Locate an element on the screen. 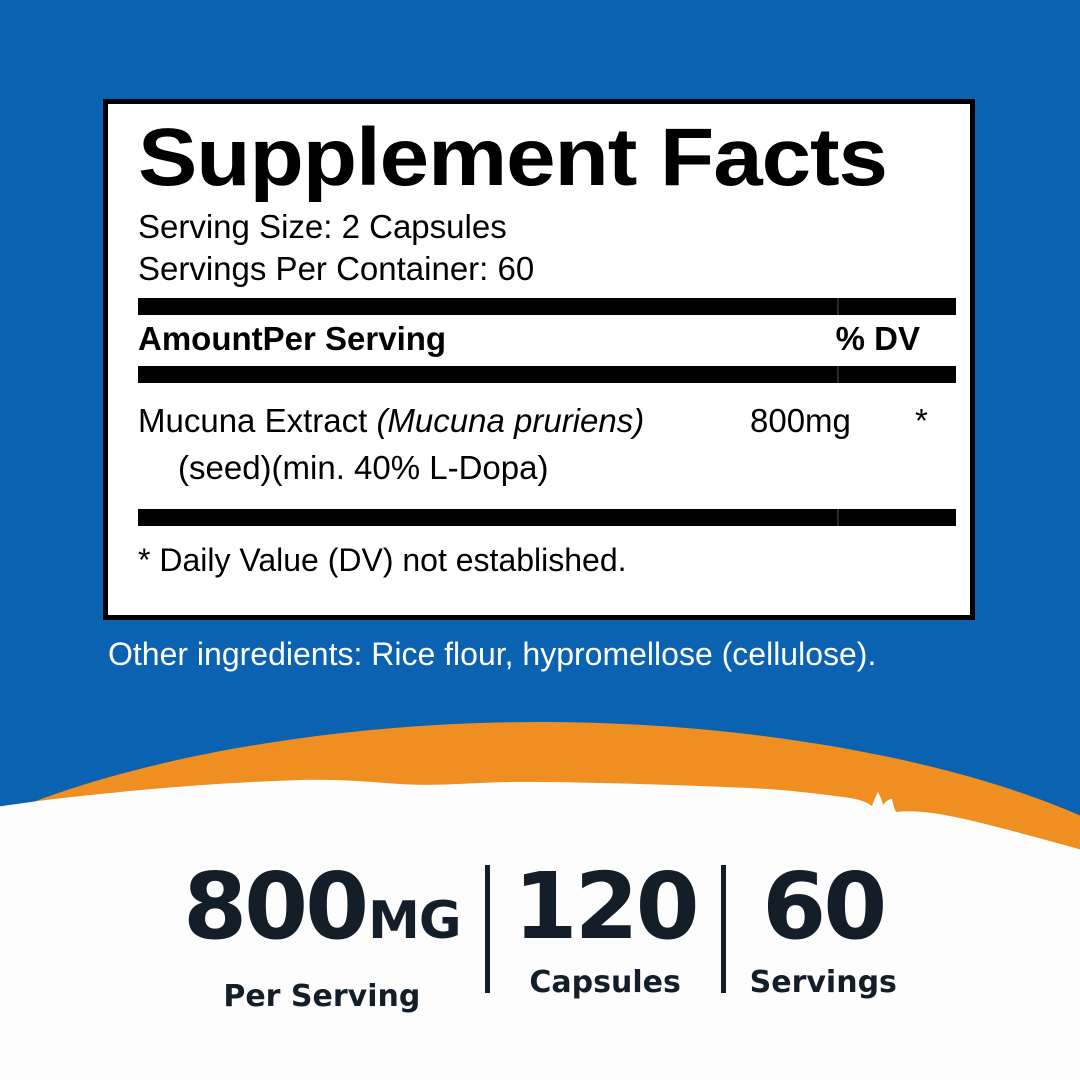 This screenshot has width=1080, height=1080. header-bottom-rule is located at coordinates (547, 374).